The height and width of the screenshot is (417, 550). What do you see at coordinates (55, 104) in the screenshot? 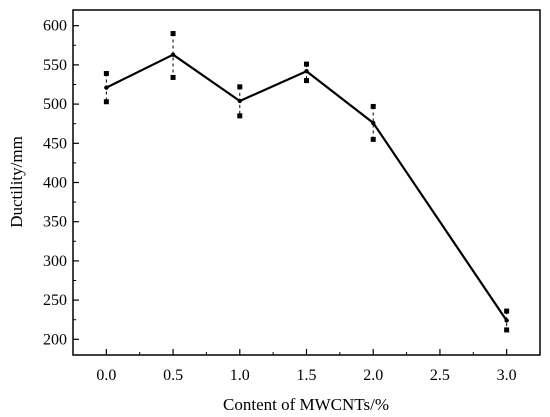
I see `y-tick-label: 500` at bounding box center [55, 104].